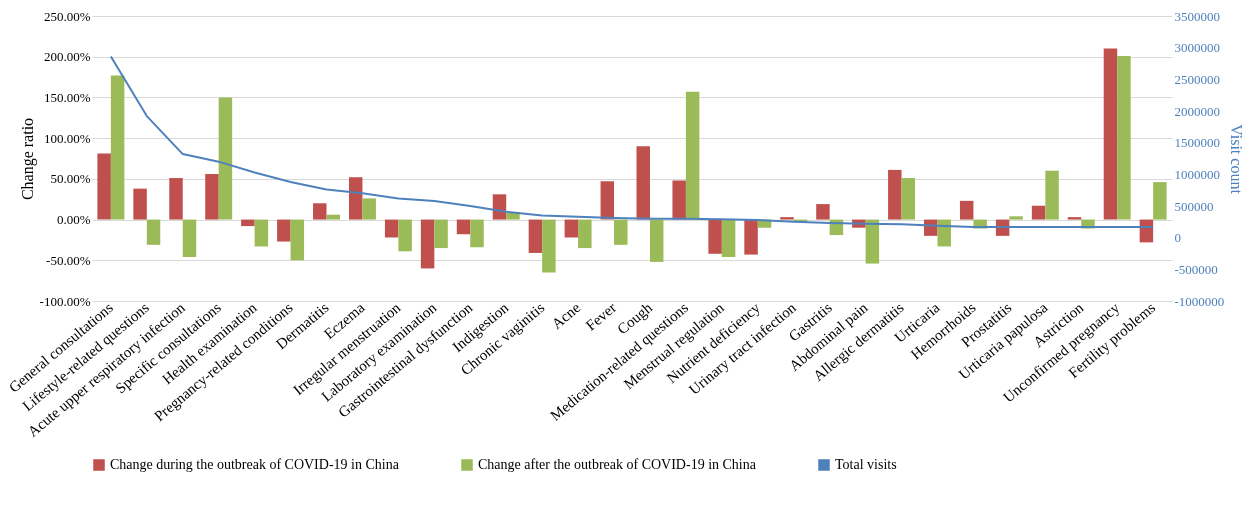 Image resolution: width=1252 pixels, height=524 pixels. Describe the element at coordinates (65, 301) in the screenshot. I see `y-tick-label: -100.00%` at that location.